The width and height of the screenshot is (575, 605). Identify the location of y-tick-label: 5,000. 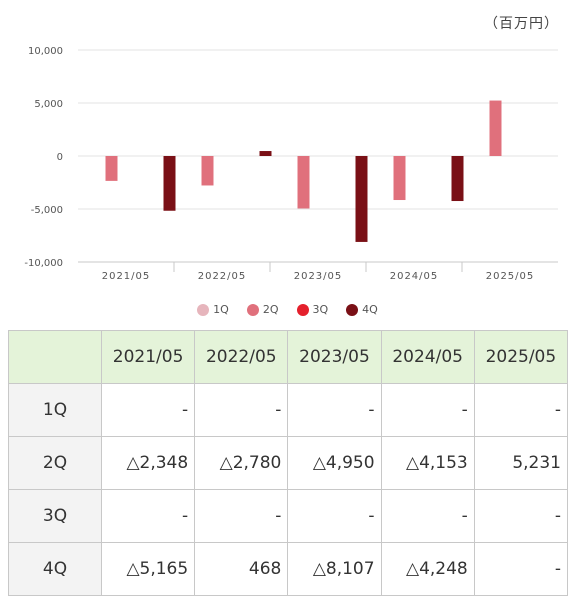
(48, 104).